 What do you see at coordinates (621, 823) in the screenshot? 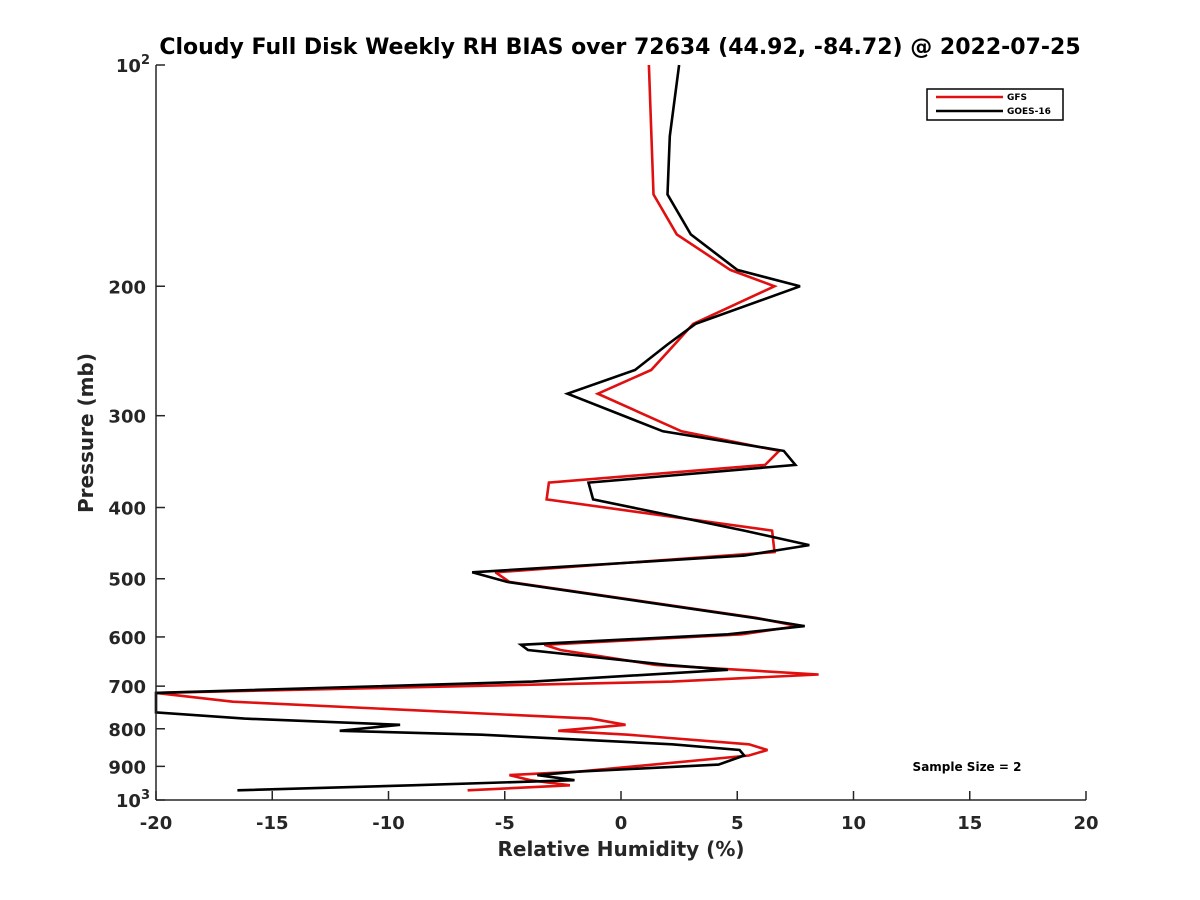
I see `x-tick-label: 0` at bounding box center [621, 823].